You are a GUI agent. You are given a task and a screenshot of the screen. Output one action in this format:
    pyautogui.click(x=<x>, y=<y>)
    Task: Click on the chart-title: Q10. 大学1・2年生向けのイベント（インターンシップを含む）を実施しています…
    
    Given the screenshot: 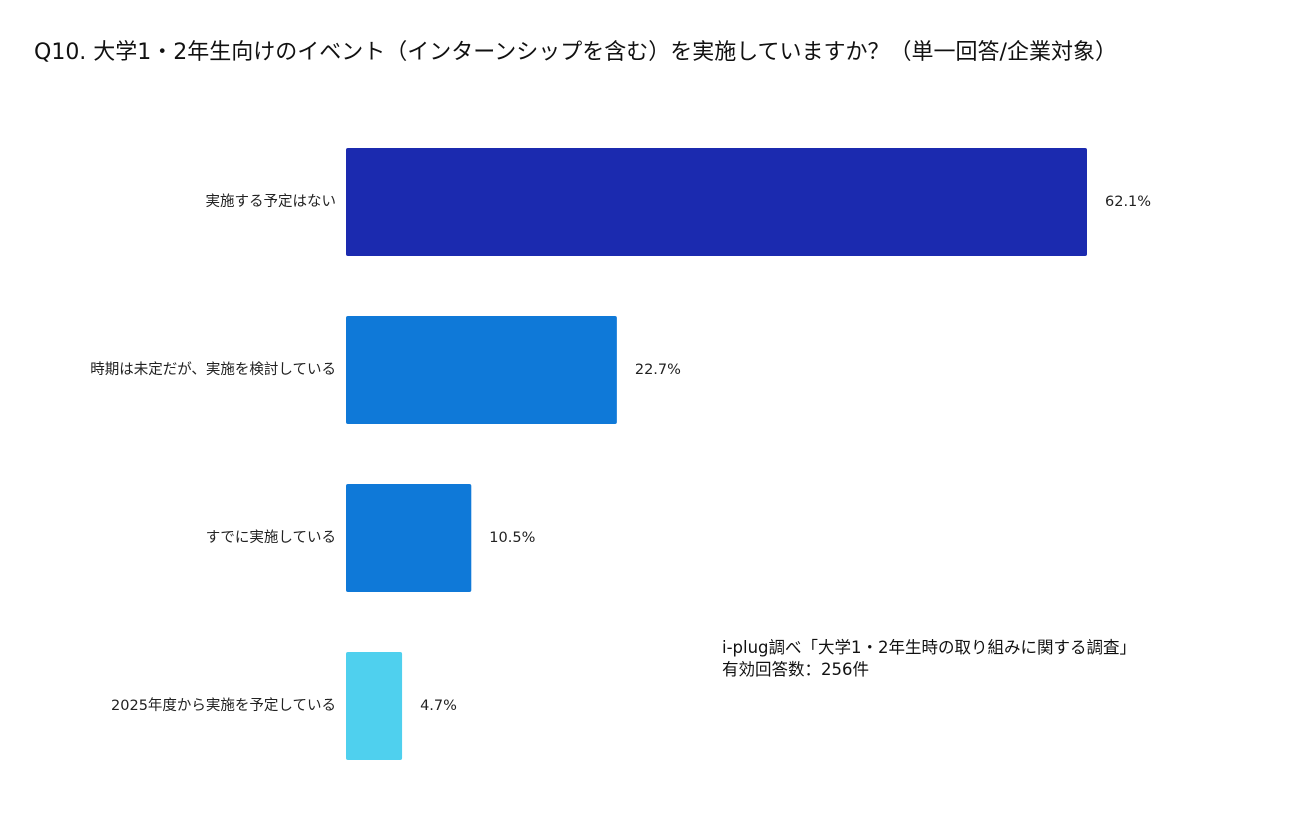 What is the action you would take?
    pyautogui.click(x=575, y=52)
    